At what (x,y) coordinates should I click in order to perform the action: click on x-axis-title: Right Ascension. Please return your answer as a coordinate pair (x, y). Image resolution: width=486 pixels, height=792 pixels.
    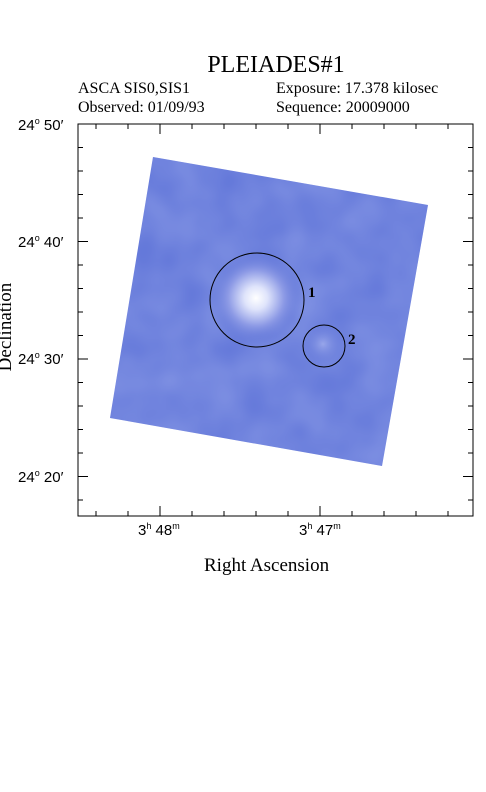
    Looking at the image, I should click on (267, 565).